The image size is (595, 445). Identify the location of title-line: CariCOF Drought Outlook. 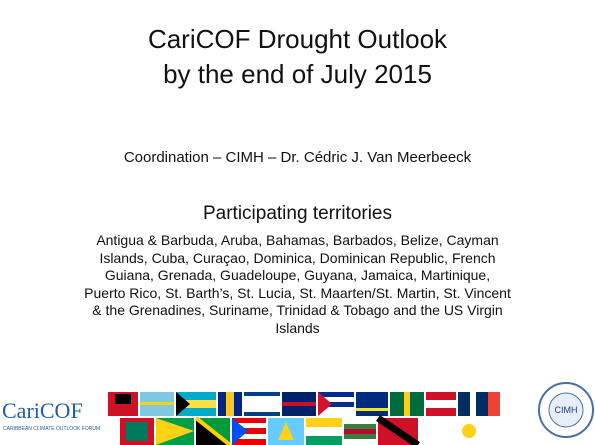
(297, 39).